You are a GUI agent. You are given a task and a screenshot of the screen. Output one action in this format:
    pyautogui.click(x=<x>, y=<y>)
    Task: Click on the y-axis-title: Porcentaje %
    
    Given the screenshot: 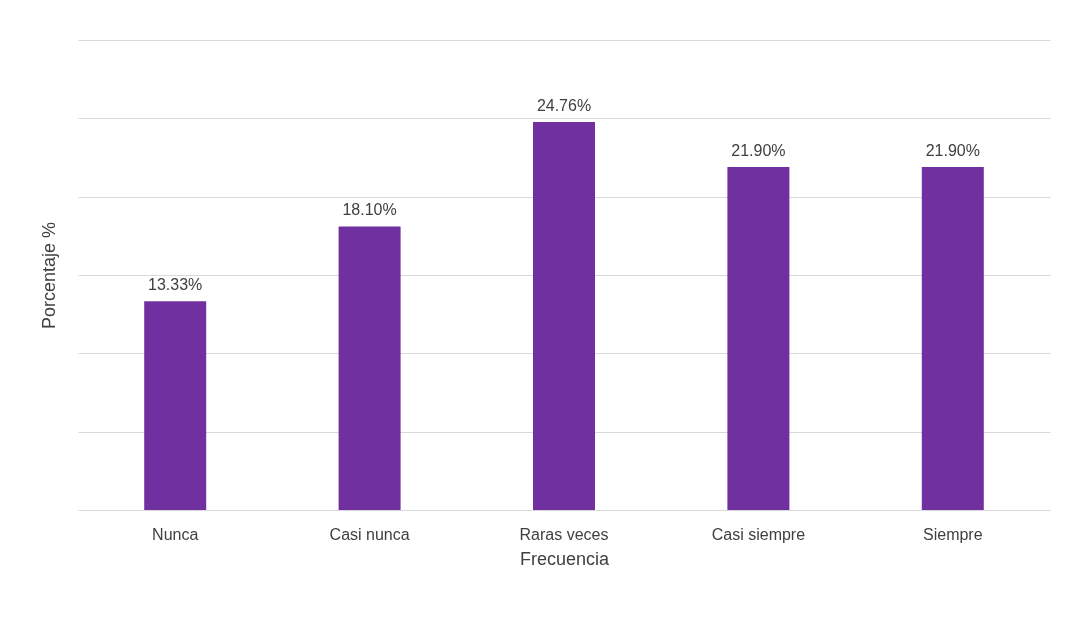 What is the action you would take?
    pyautogui.click(x=48, y=275)
    